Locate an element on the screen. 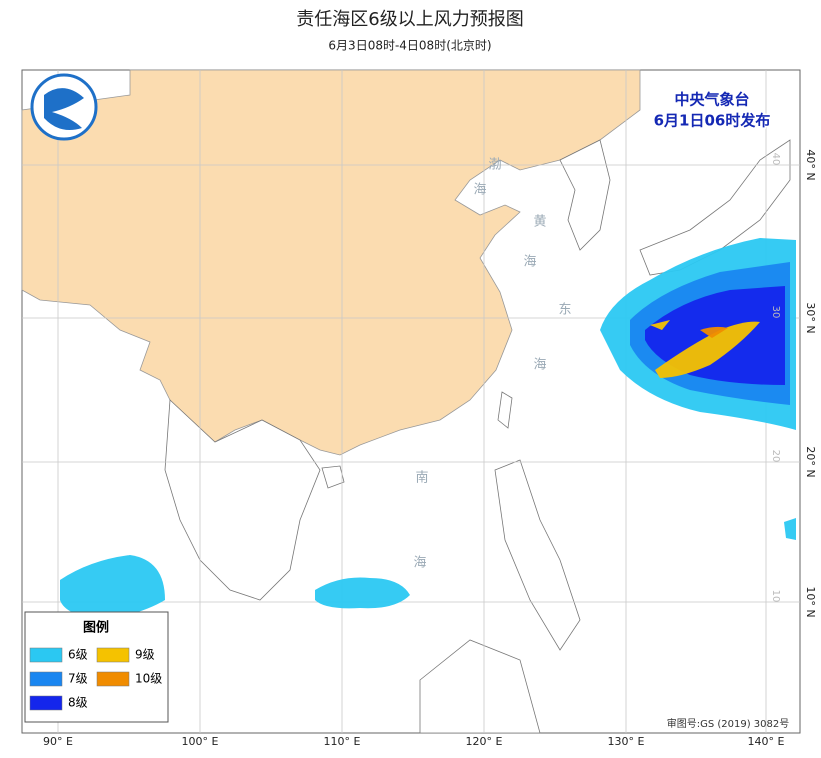 The height and width of the screenshot is (758, 821). legend-label: 7级 is located at coordinates (78, 679).